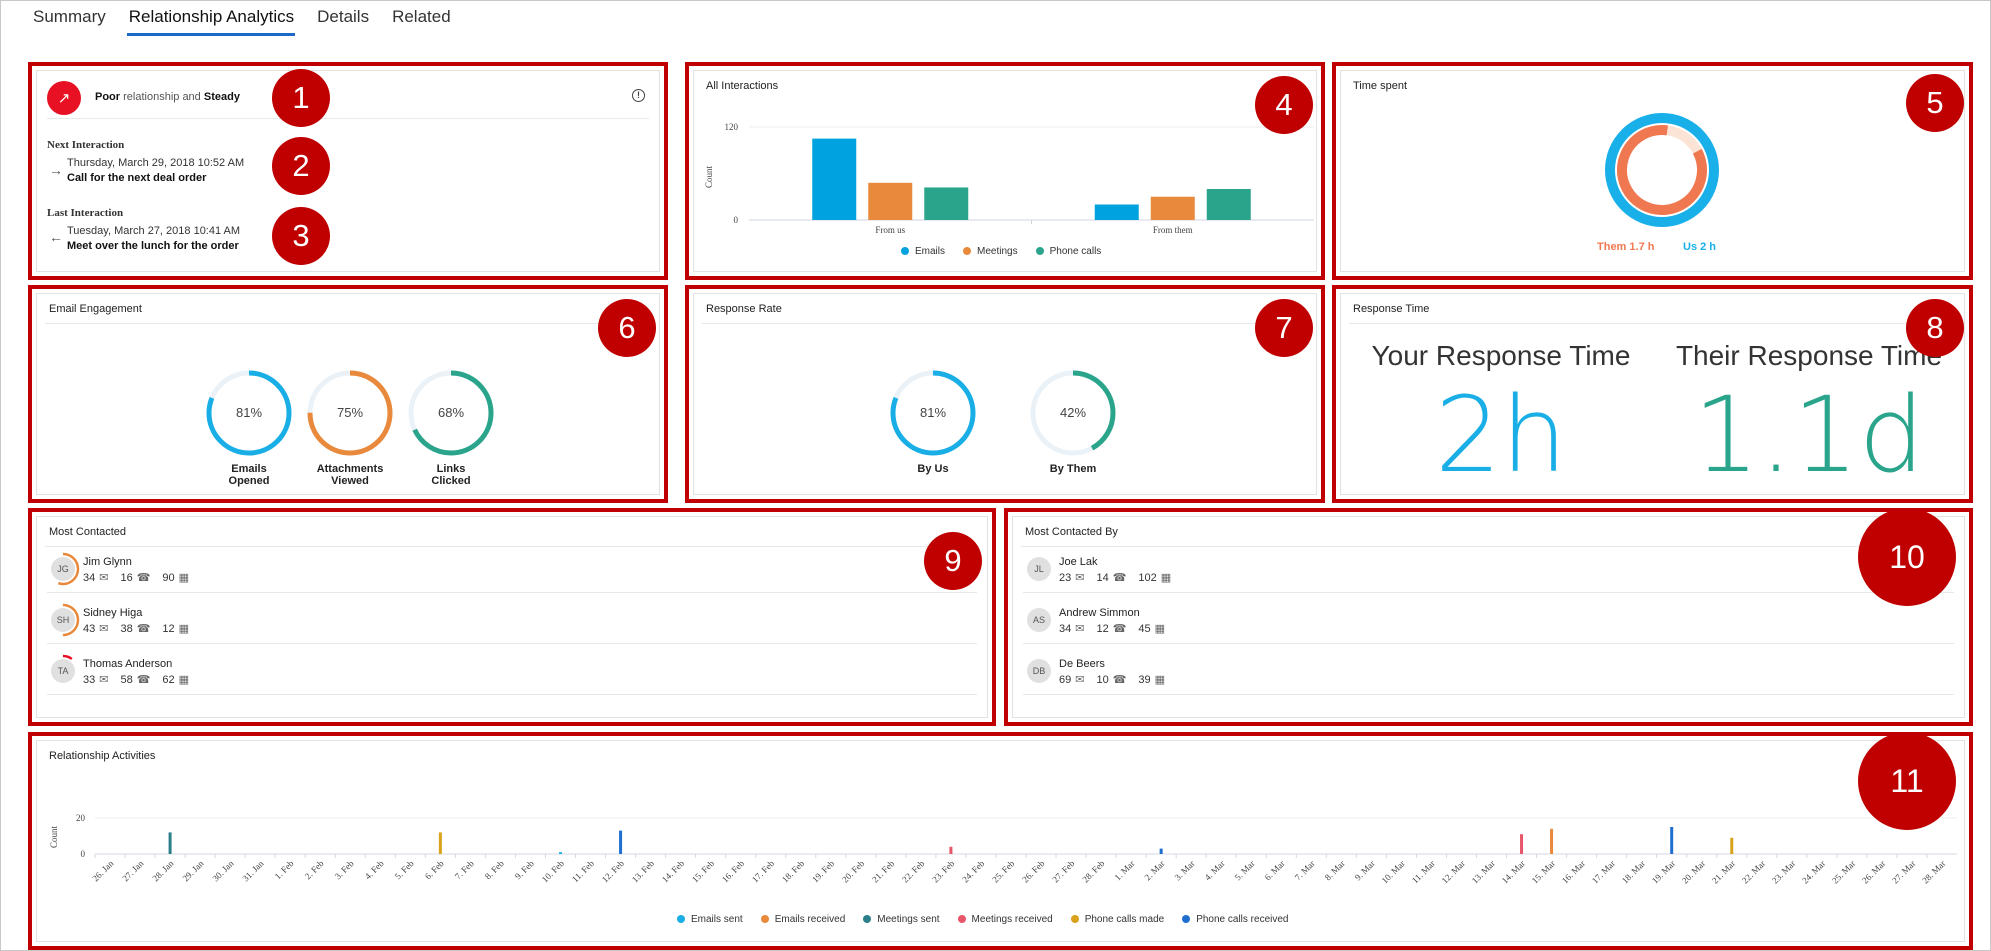 The image size is (1991, 951). I want to click on last-interaction-text: Meet over the lunch for the order, so click(153, 246).